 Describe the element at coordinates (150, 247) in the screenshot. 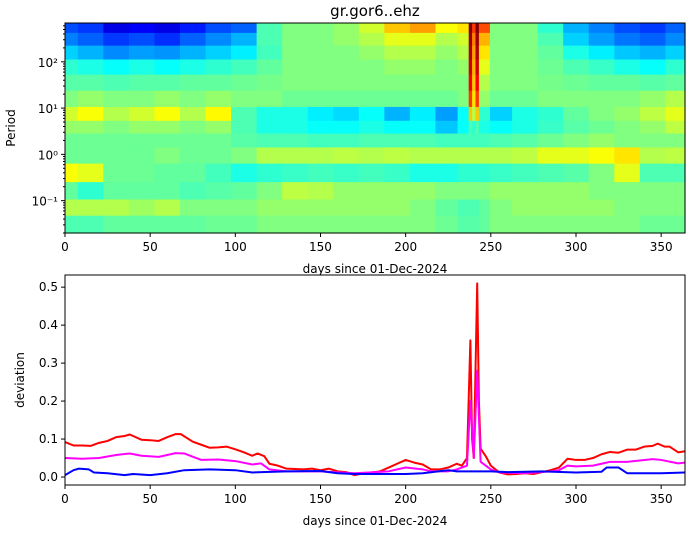

I see `x-tick-label: 50` at that location.